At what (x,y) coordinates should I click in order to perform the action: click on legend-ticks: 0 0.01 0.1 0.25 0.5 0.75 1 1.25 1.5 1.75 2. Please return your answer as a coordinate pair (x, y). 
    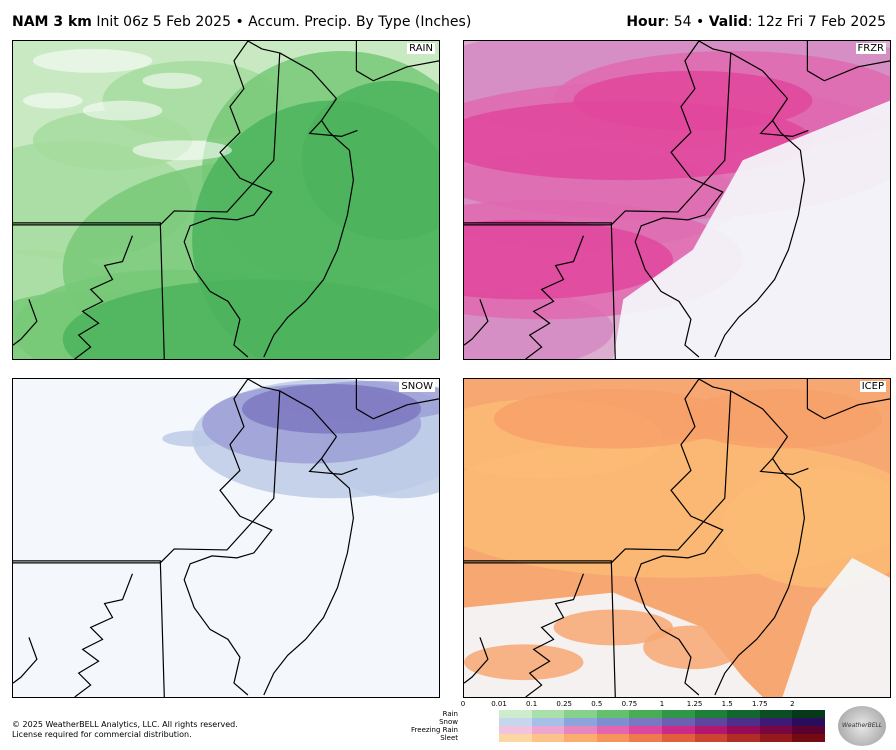
    Looking at the image, I should click on (642, 705).